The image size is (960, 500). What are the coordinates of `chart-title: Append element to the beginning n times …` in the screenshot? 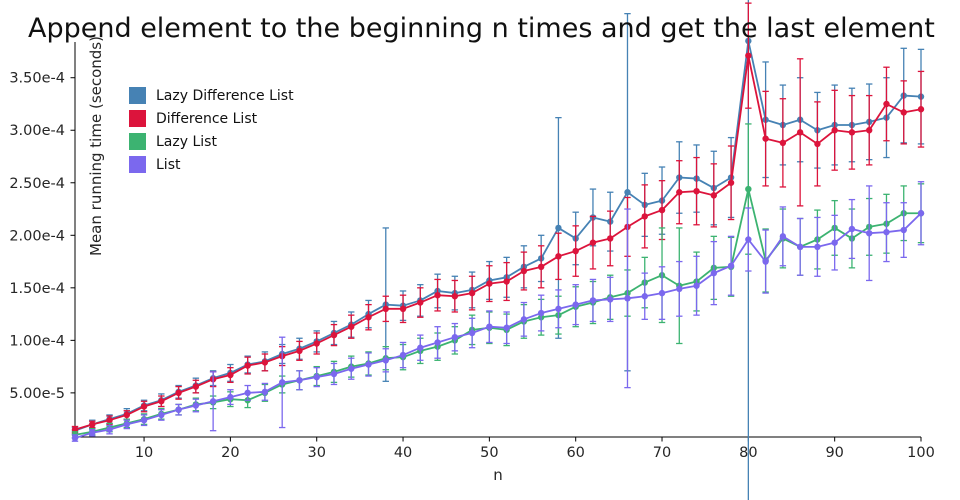 It's located at (481, 28).